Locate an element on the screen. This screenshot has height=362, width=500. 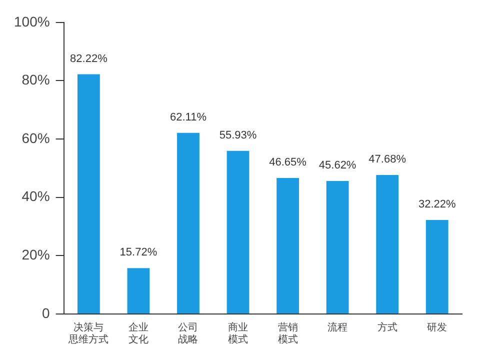
data-label: 45.62% is located at coordinates (337, 166).